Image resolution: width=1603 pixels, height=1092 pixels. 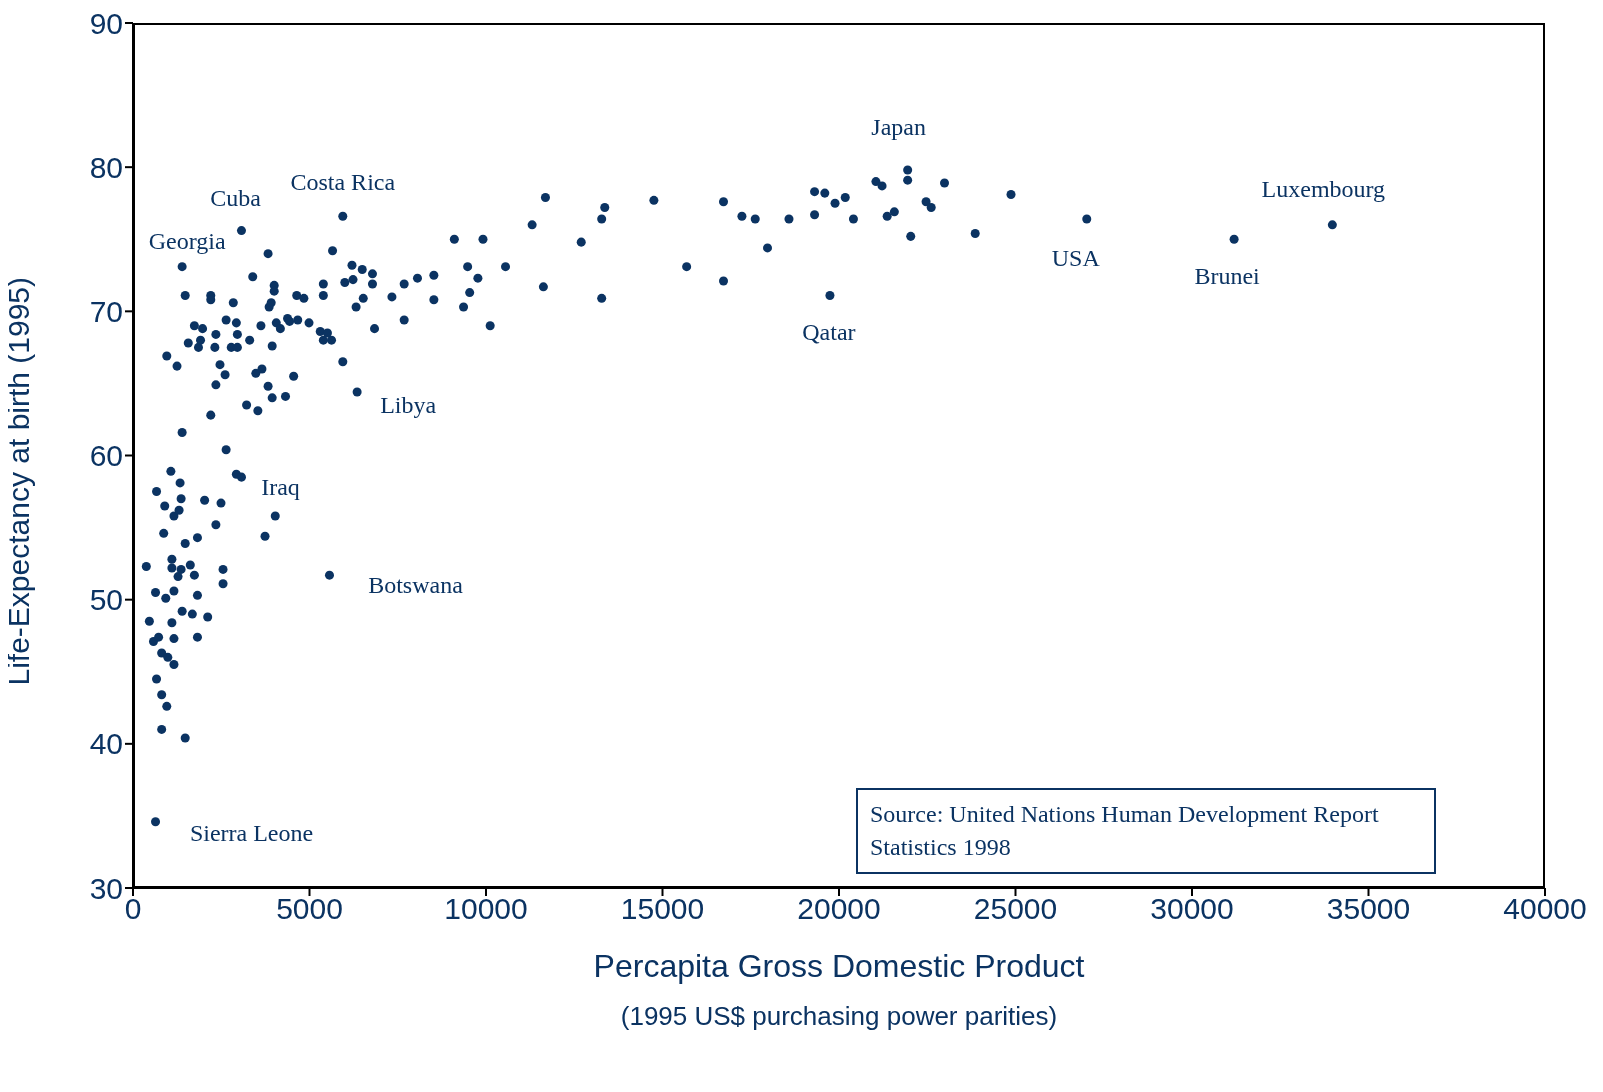 What do you see at coordinates (1015, 909) in the screenshot?
I see `x-tick-label: 25000` at bounding box center [1015, 909].